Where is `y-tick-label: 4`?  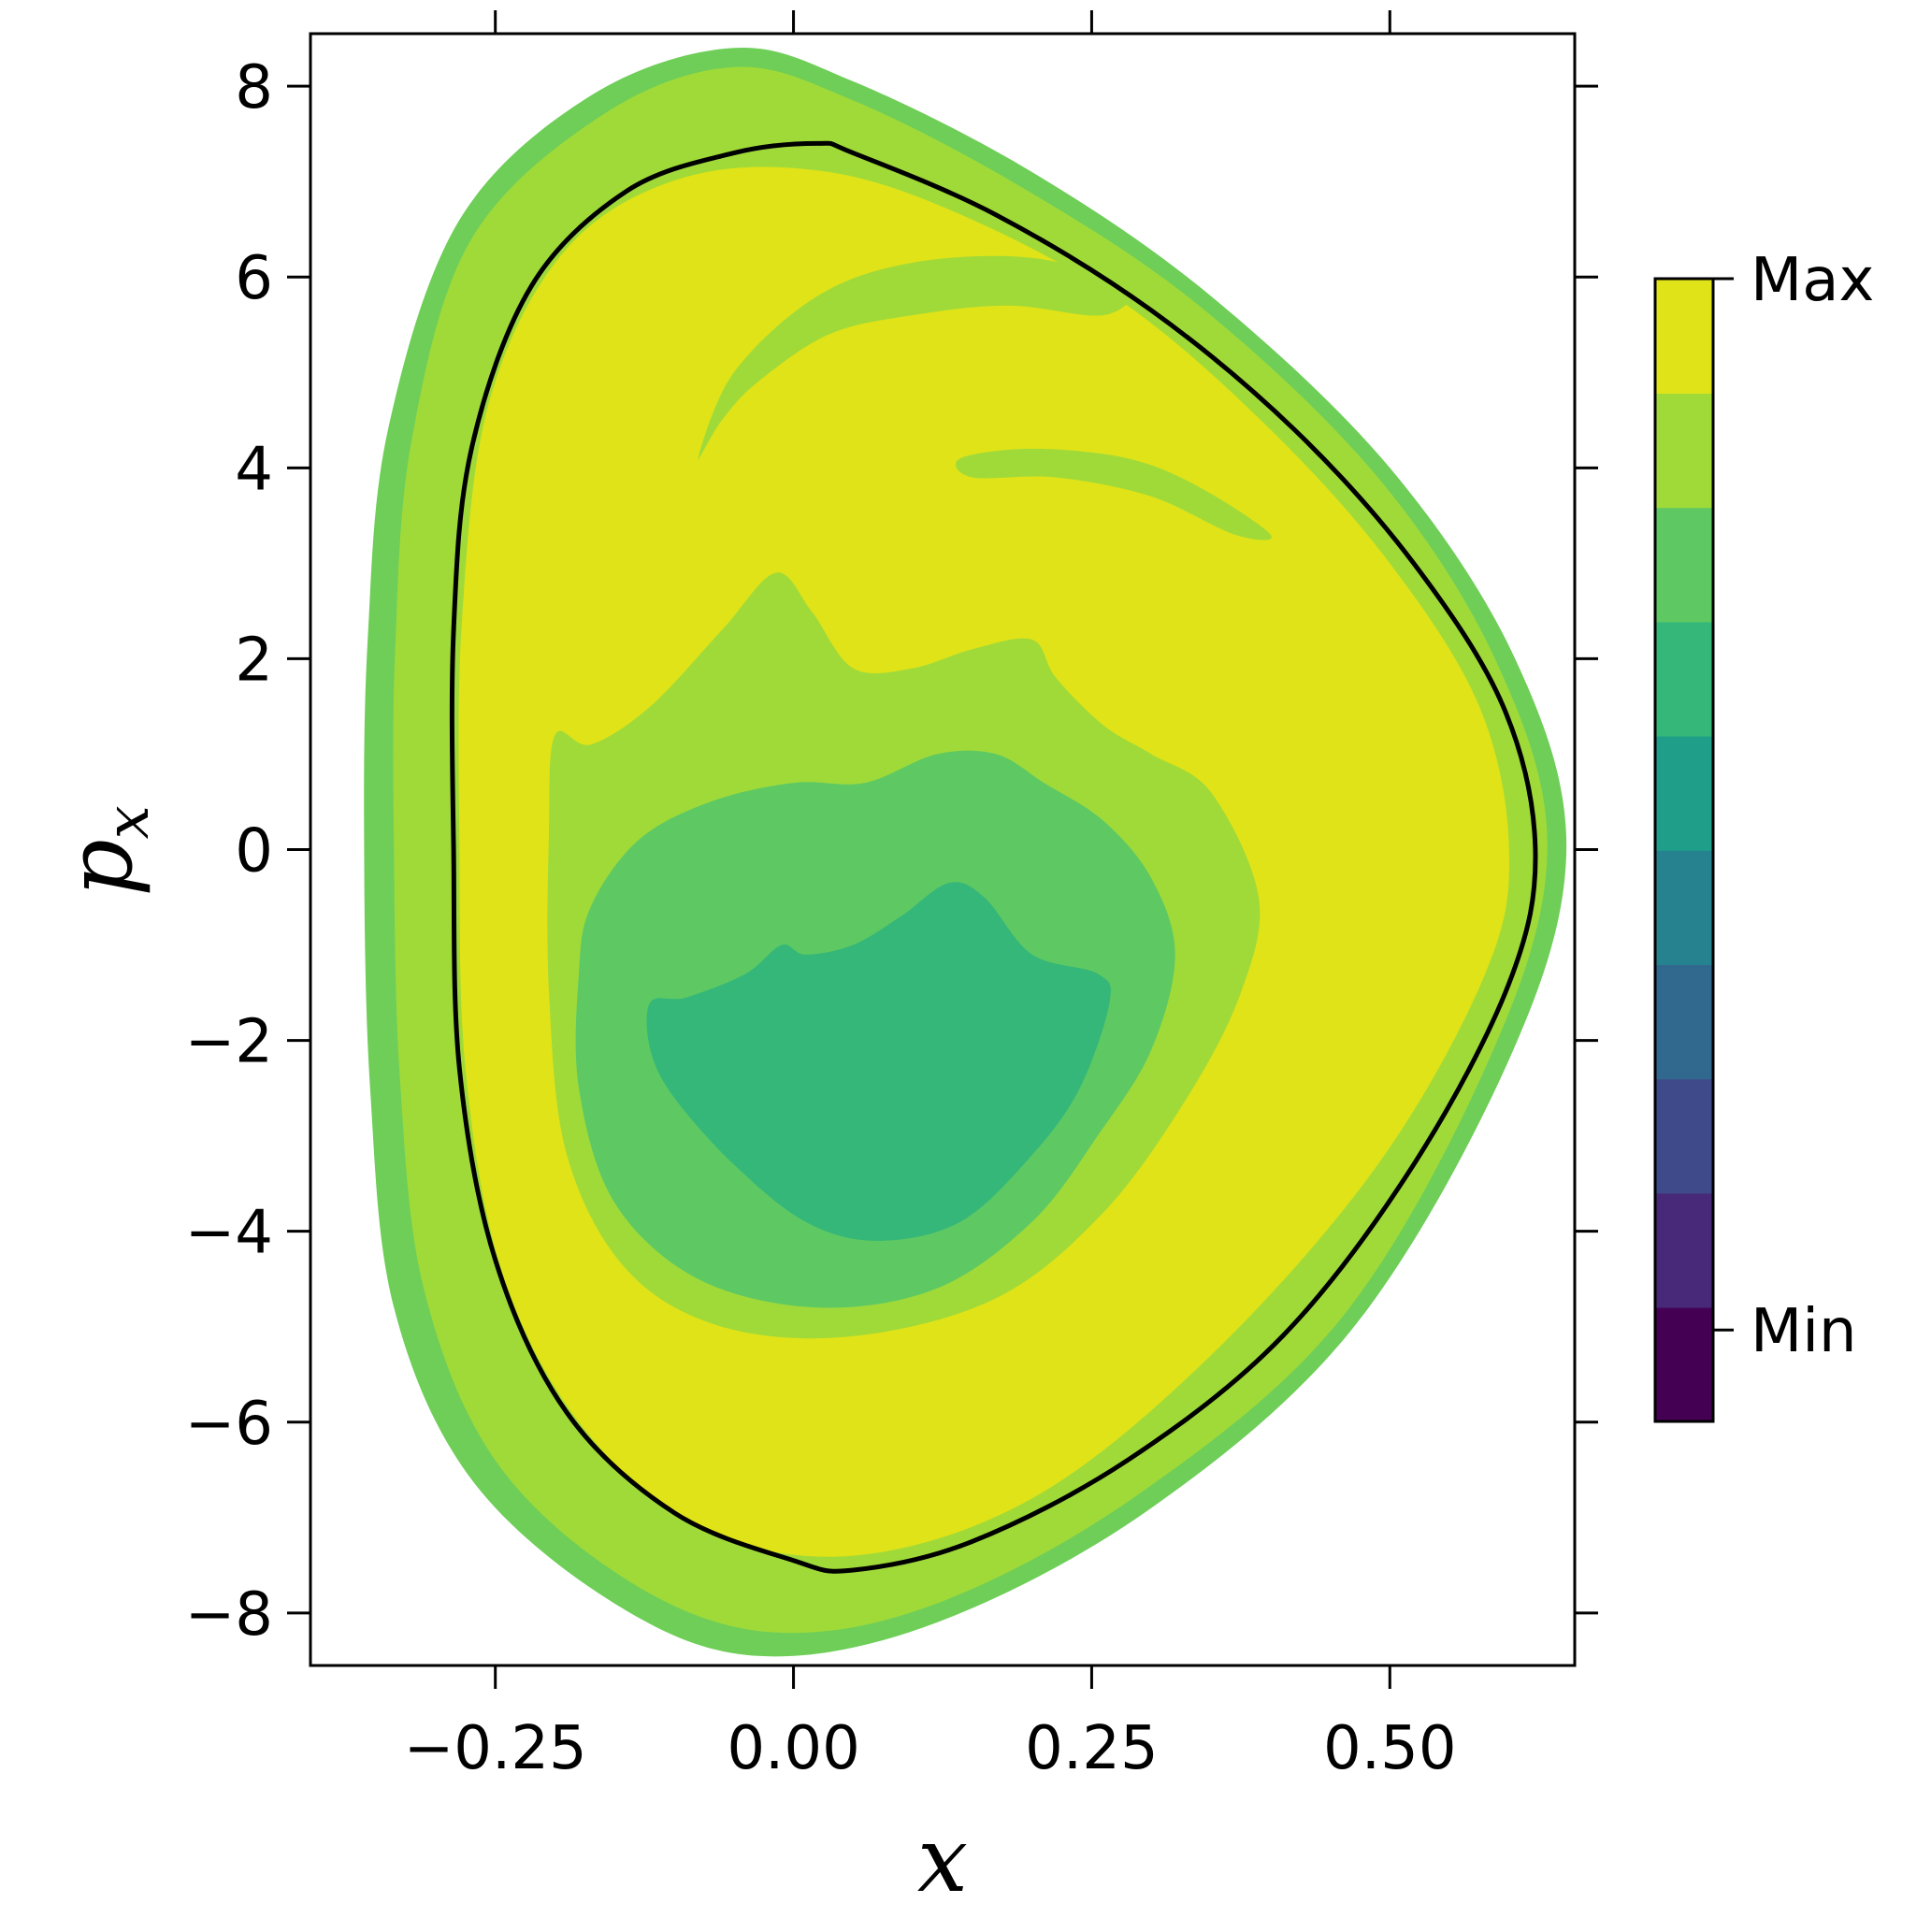 y-tick-label: 4 is located at coordinates (254, 469).